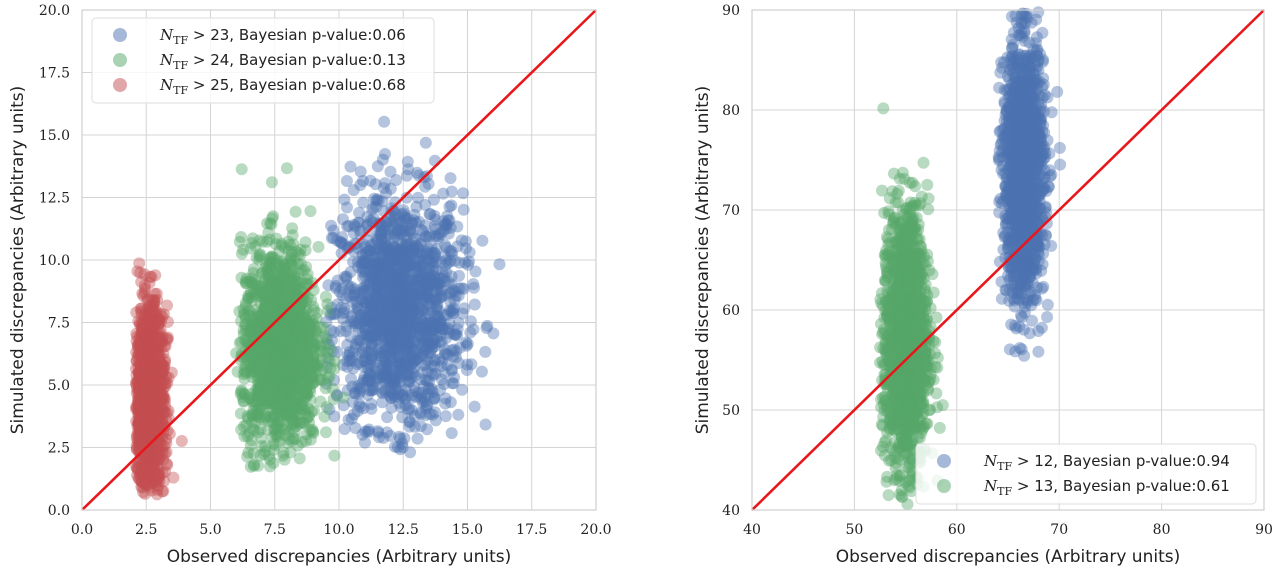 This screenshot has height=572, width=1285. I want to click on y-tick-label: 15.0, so click(54, 136).